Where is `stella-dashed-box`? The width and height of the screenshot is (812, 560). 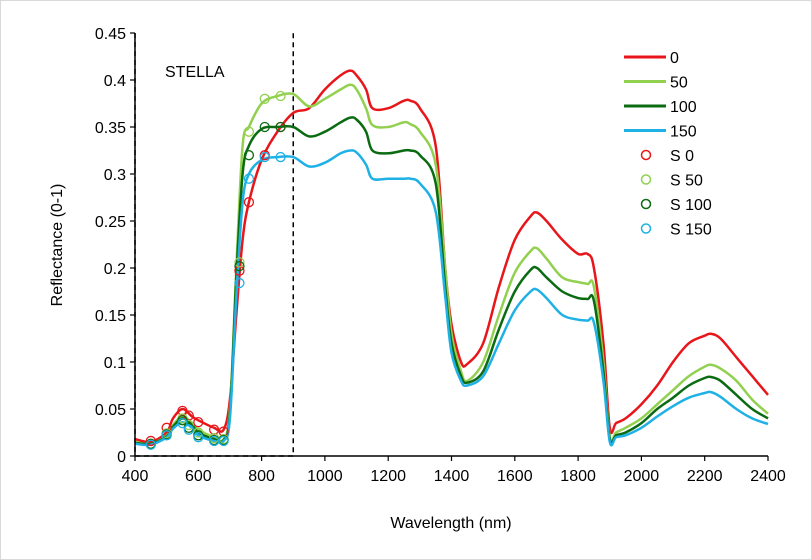 stella-dashed-box is located at coordinates (214, 245).